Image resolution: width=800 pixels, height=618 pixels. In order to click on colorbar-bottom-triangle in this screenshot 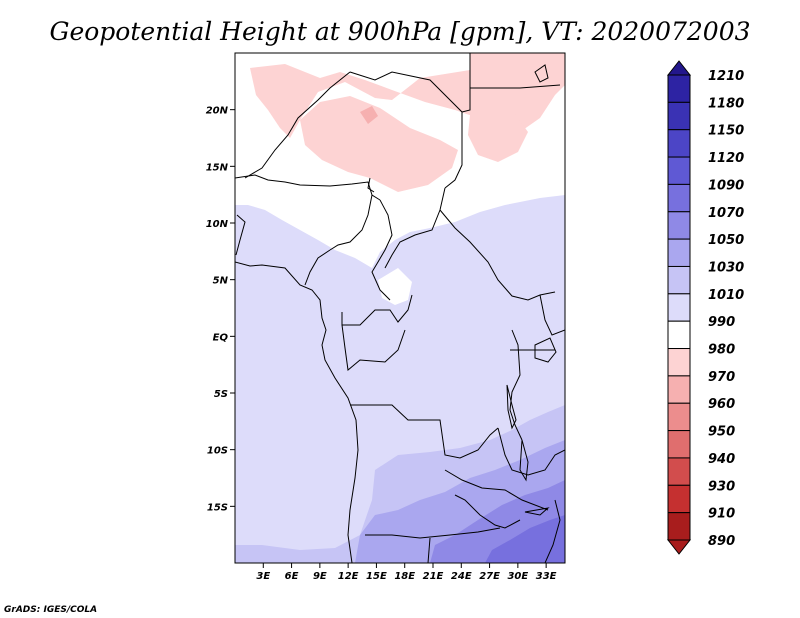, I will do `click(679, 547)`.